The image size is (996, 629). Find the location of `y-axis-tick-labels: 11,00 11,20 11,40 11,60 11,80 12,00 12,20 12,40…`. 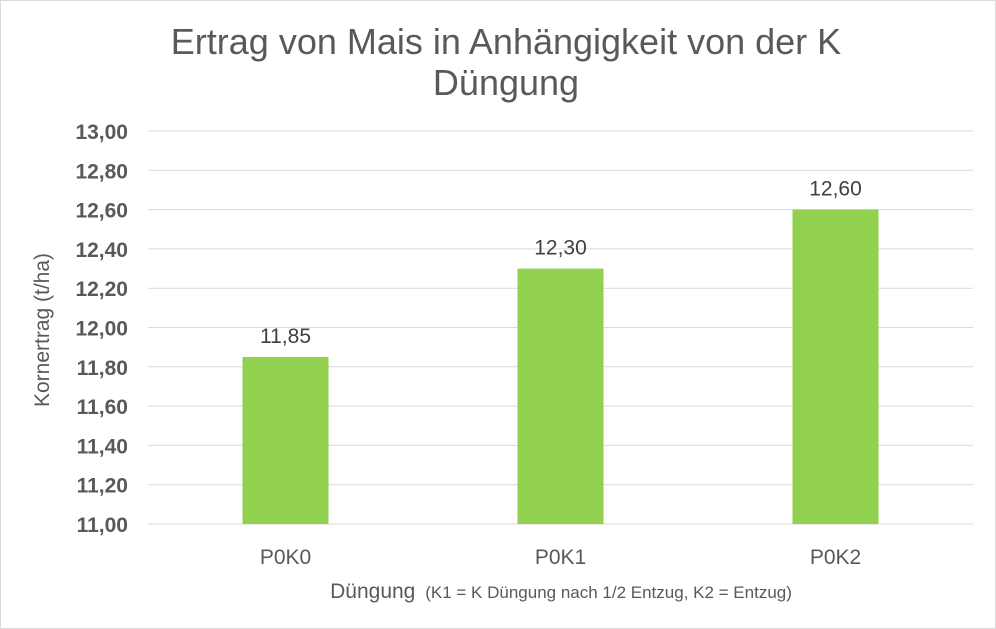

y-axis-tick-labels: 11,00 11,20 11,40 11,60 11,80 12,00 12,20 12,40… is located at coordinates (101, 329).